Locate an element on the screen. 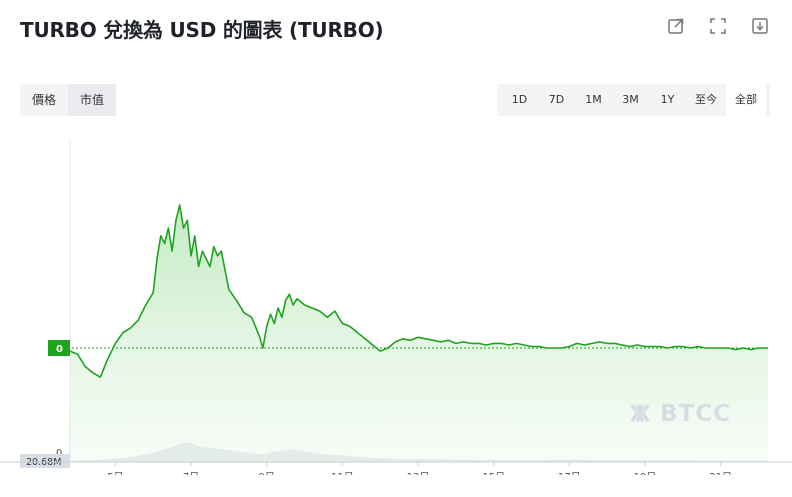 This screenshot has height=497, width=792. range-all: 全部 is located at coordinates (746, 100).